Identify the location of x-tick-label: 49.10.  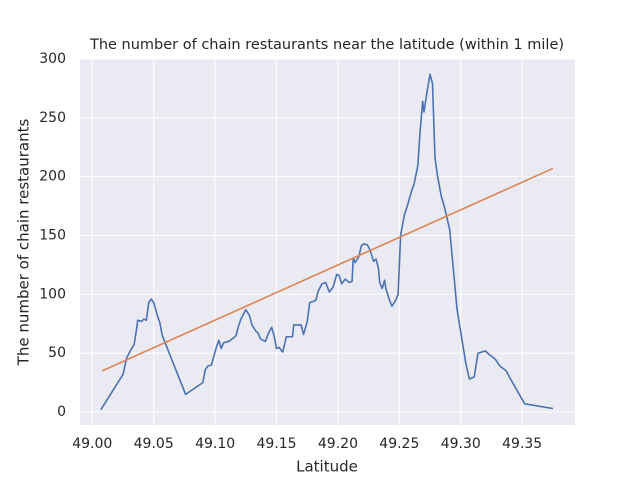
(215, 444).